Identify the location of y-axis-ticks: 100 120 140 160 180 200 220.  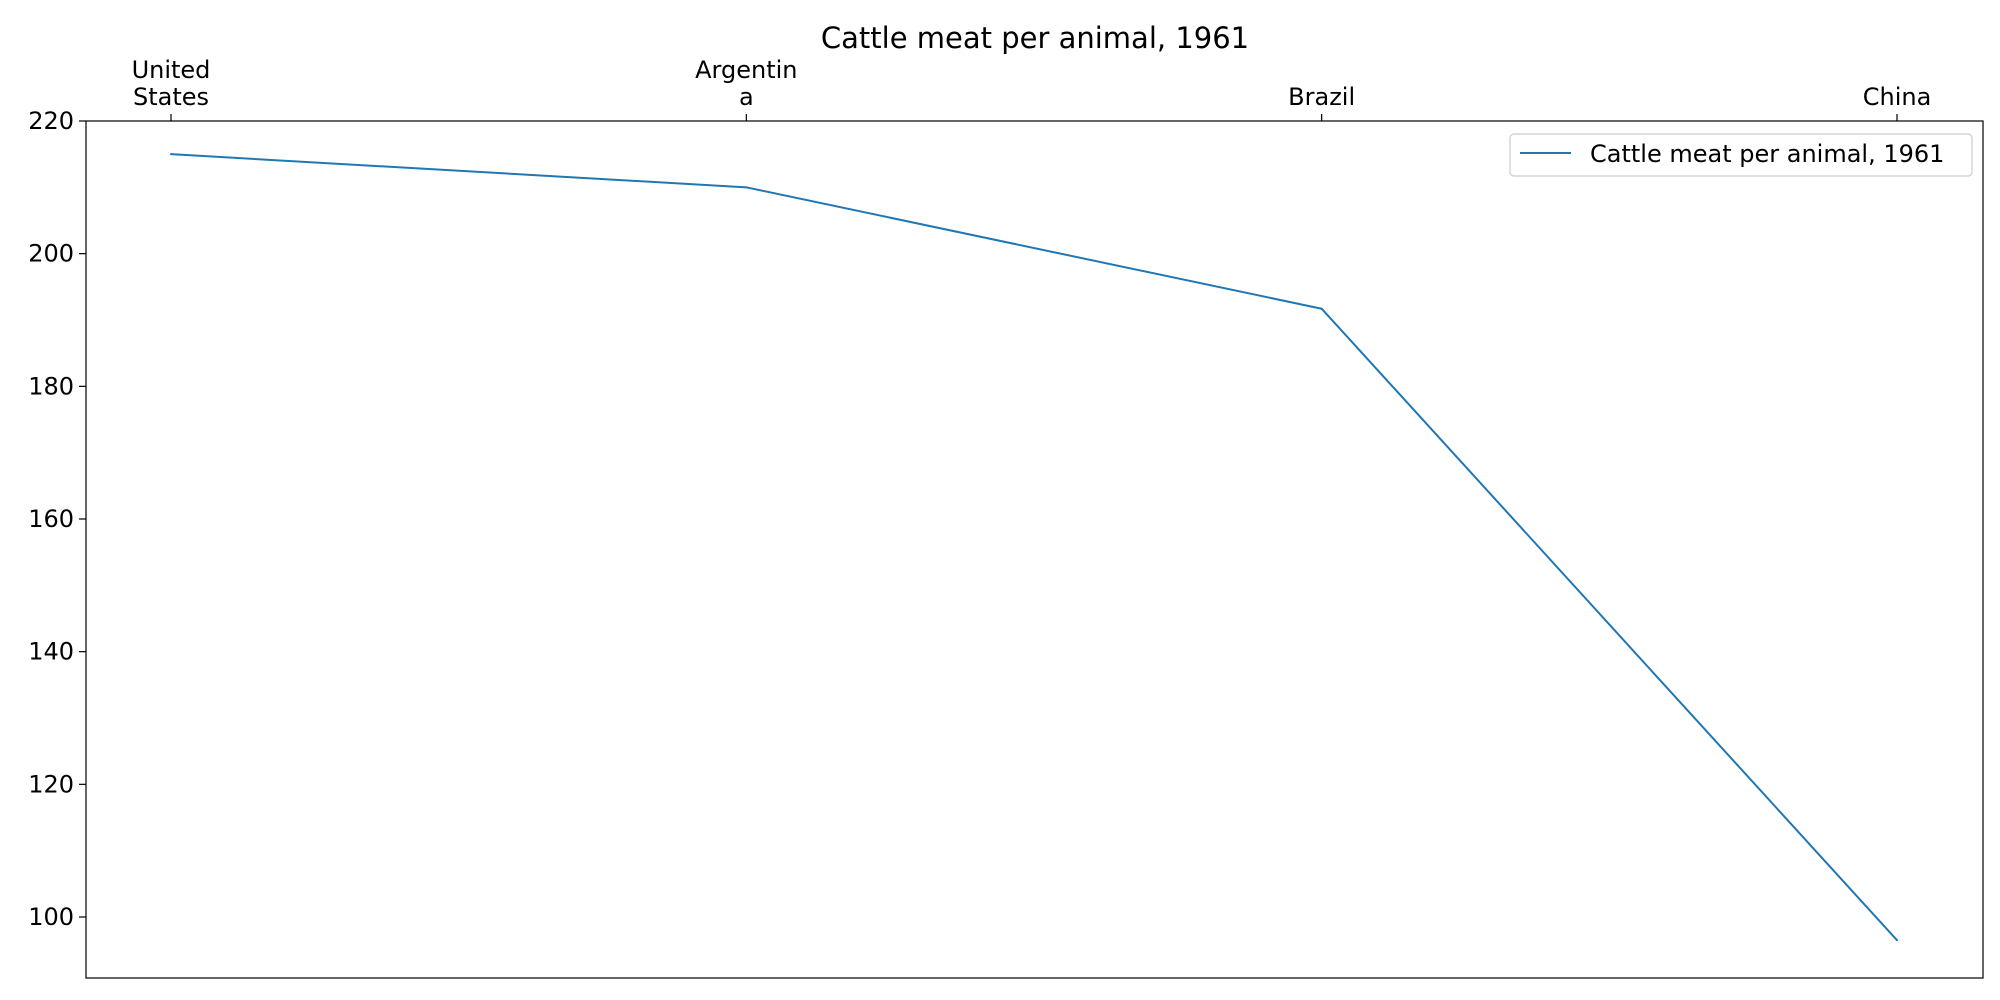
(57, 519).